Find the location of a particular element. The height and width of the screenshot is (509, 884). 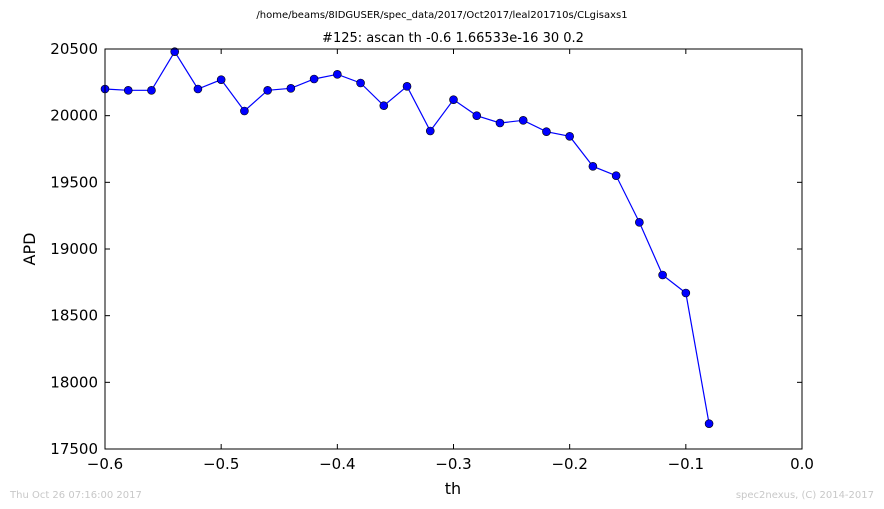

x-tick-label: −0.6 is located at coordinates (105, 464).